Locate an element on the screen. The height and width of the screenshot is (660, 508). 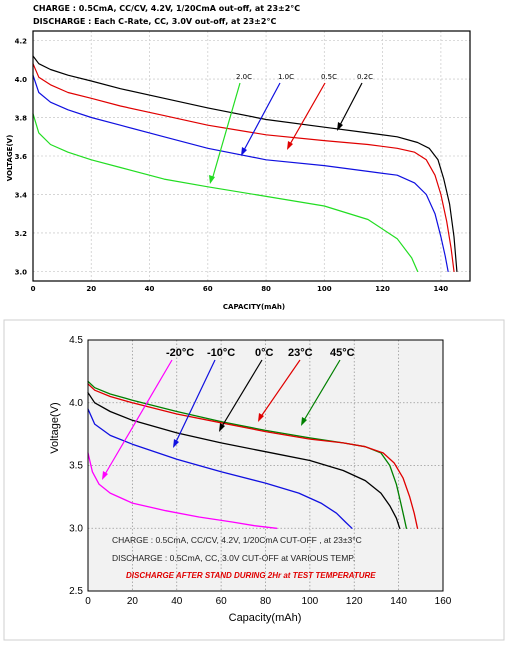
chart1-label-1-0c: 1.0C is located at coordinates (286, 77).